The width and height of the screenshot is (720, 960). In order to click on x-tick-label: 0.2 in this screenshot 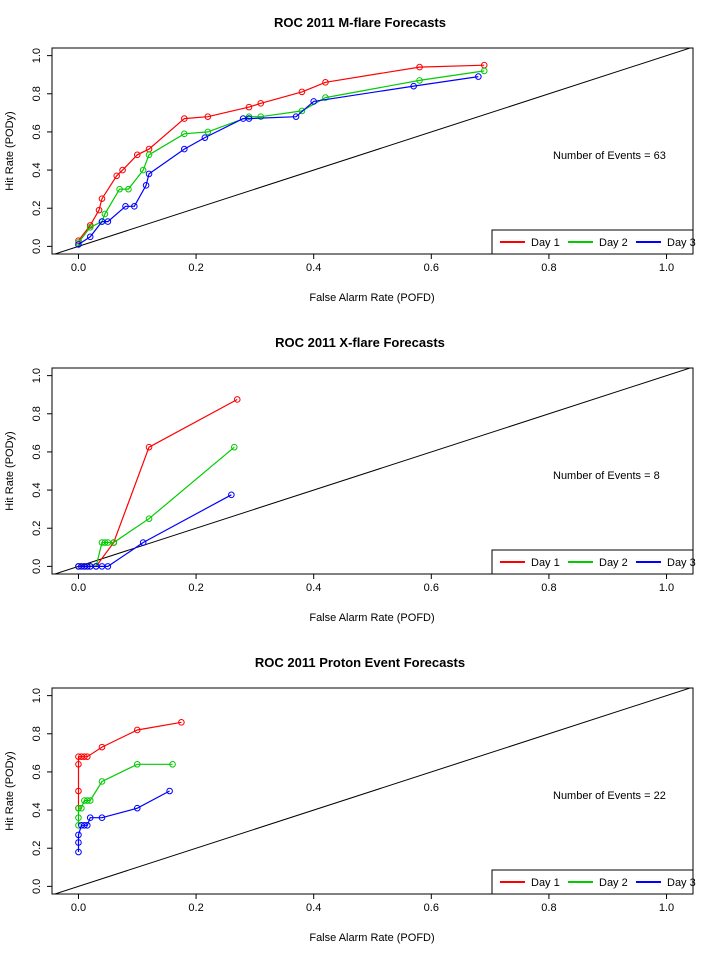, I will do `click(195, 268)`.